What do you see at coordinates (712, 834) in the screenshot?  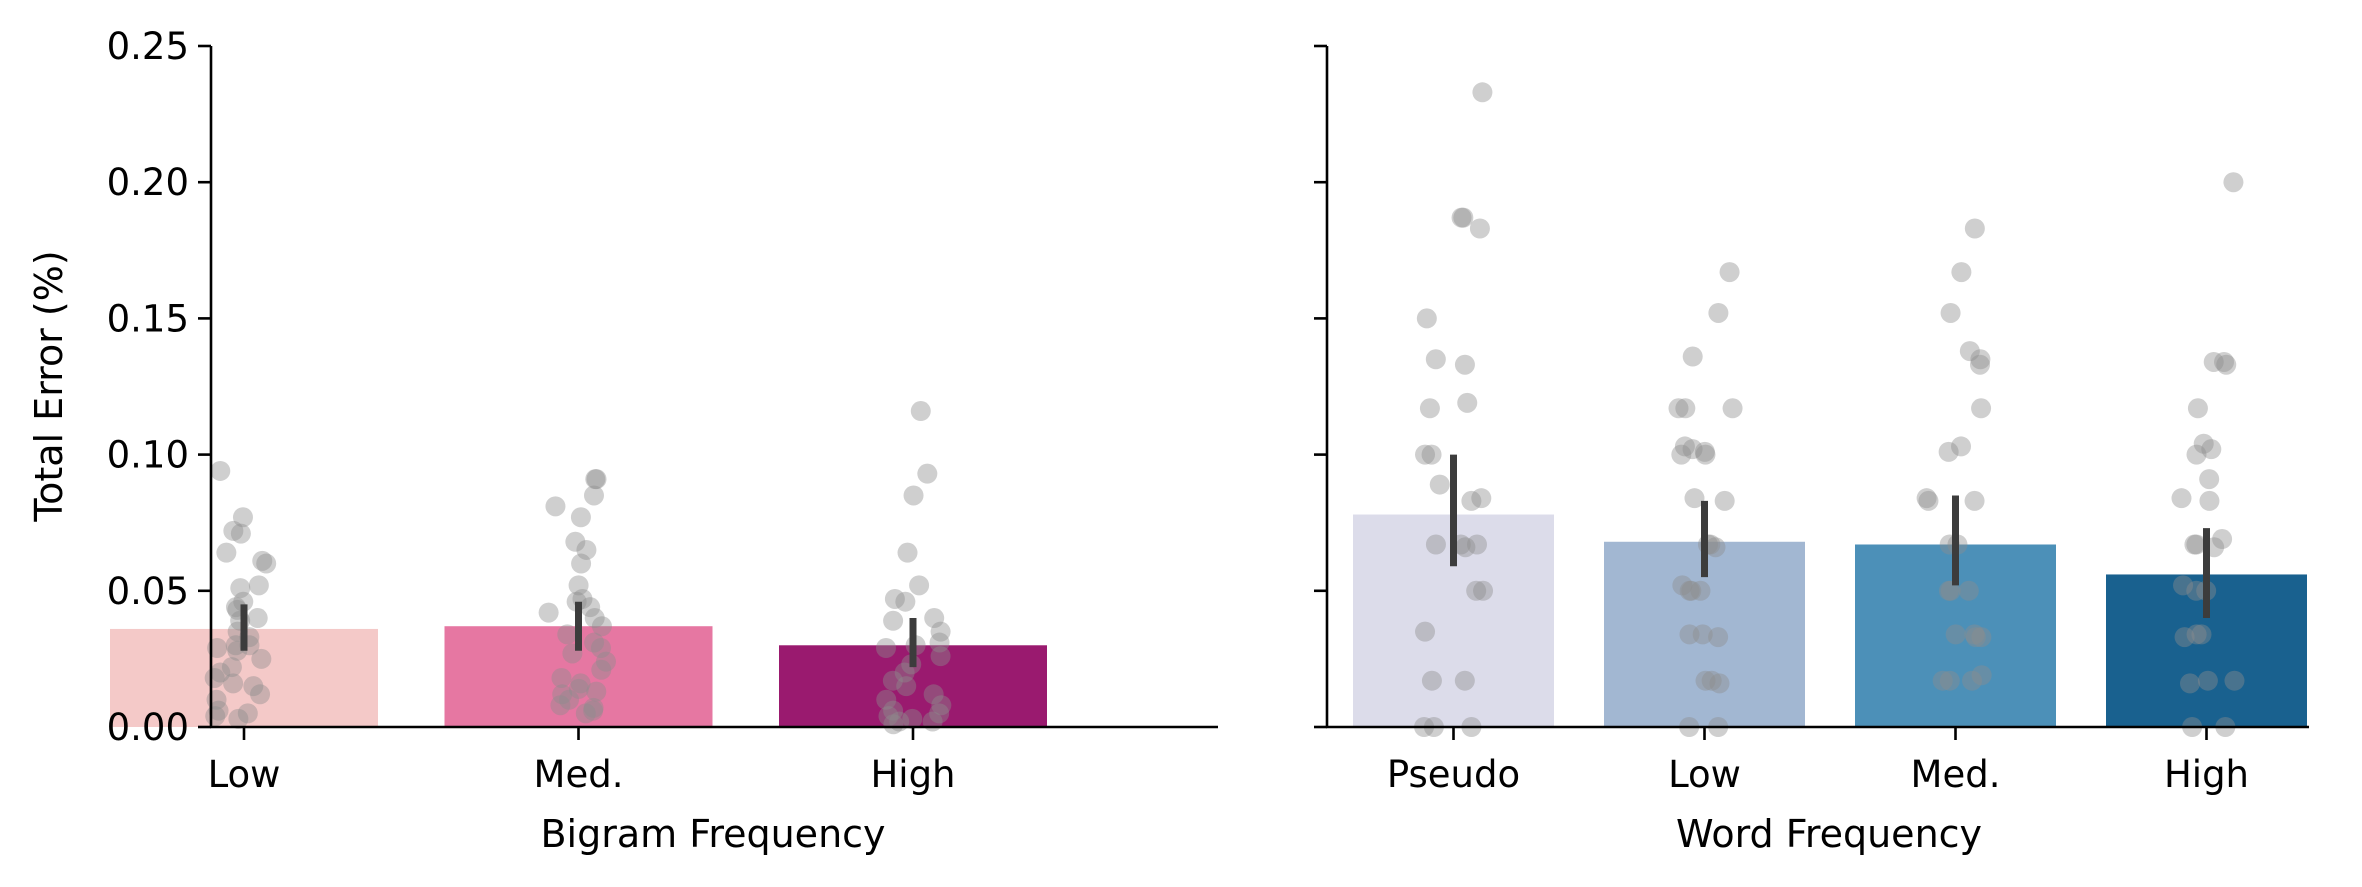 I see `left-x-axis-label: Bigram Frequency` at bounding box center [712, 834].